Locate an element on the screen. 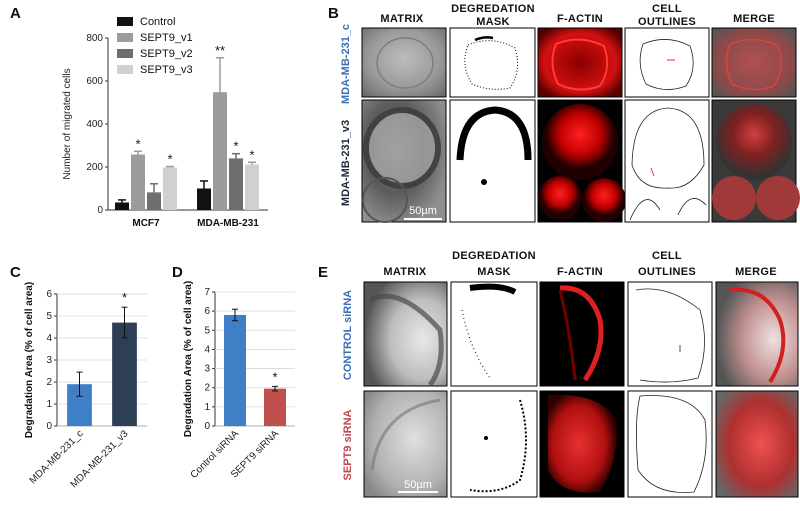 Image resolution: width=800 pixels, height=511 pixels. y-axis-label: Number of migrated cells is located at coordinates (67, 123).